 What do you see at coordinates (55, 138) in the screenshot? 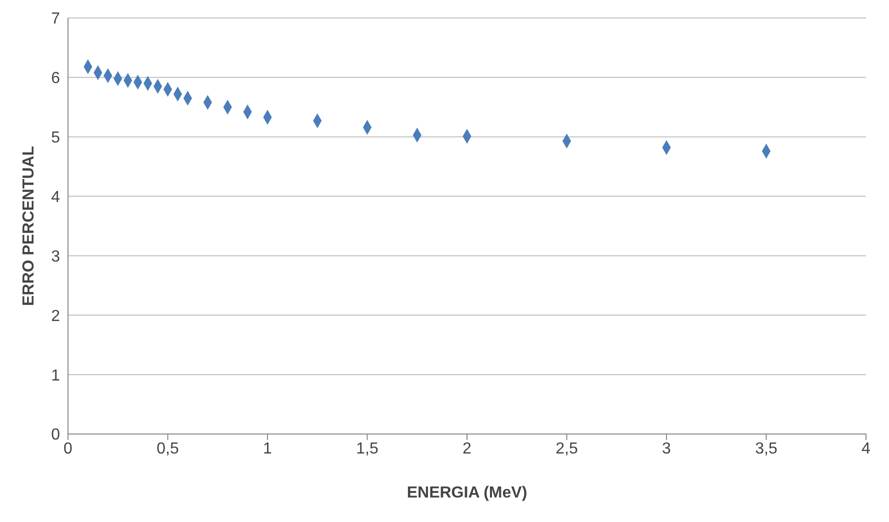
I see `y-tick-label: 5` at bounding box center [55, 138].